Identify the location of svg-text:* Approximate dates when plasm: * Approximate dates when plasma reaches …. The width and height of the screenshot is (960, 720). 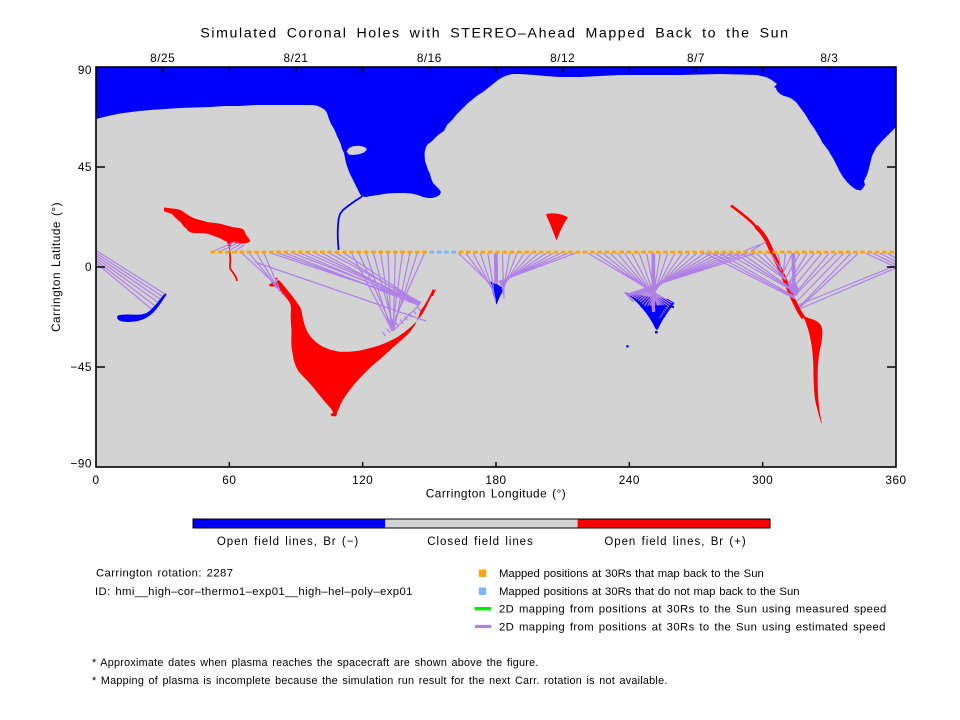
(315, 663).